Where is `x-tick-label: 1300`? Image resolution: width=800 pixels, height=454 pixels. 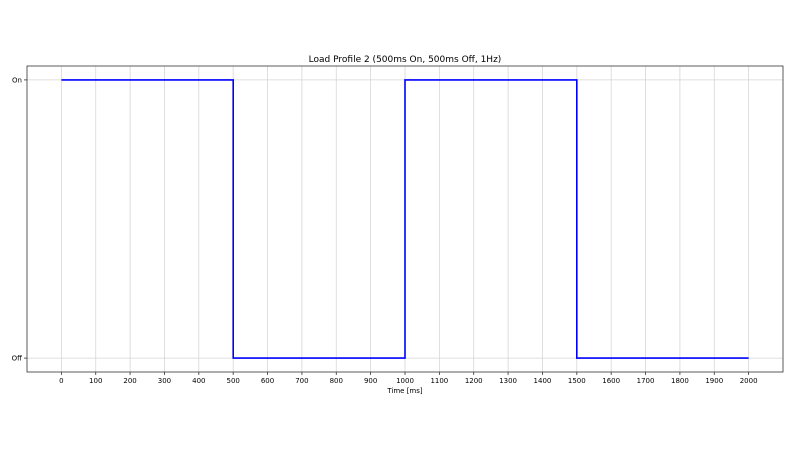
x-tick-label: 1300 is located at coordinates (508, 381).